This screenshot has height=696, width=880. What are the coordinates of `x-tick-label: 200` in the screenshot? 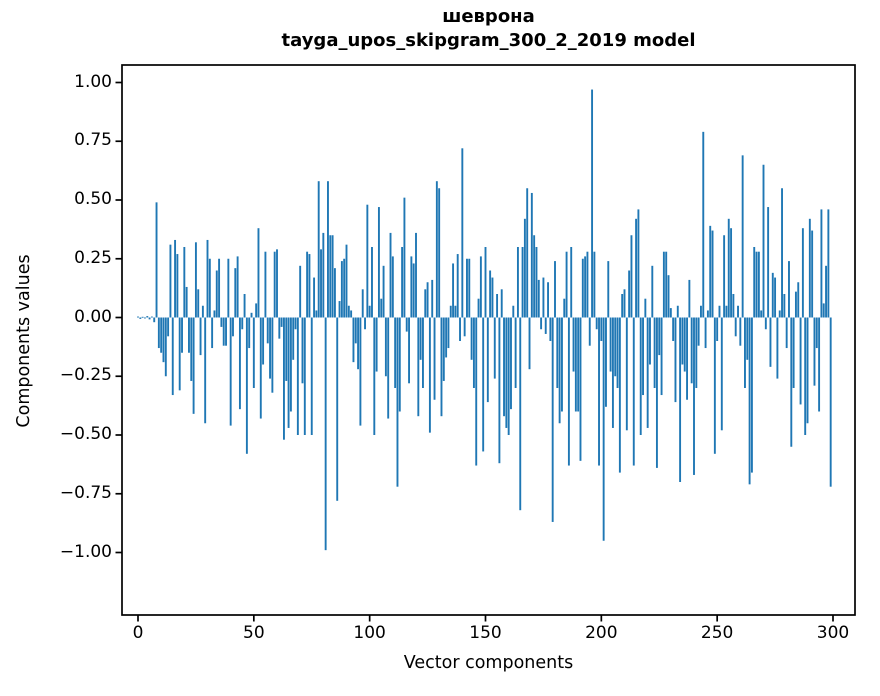 It's located at (601, 633).